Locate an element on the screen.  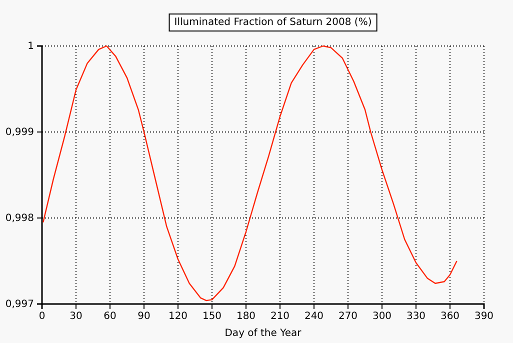
x-tick-label: 360 is located at coordinates (450, 316).